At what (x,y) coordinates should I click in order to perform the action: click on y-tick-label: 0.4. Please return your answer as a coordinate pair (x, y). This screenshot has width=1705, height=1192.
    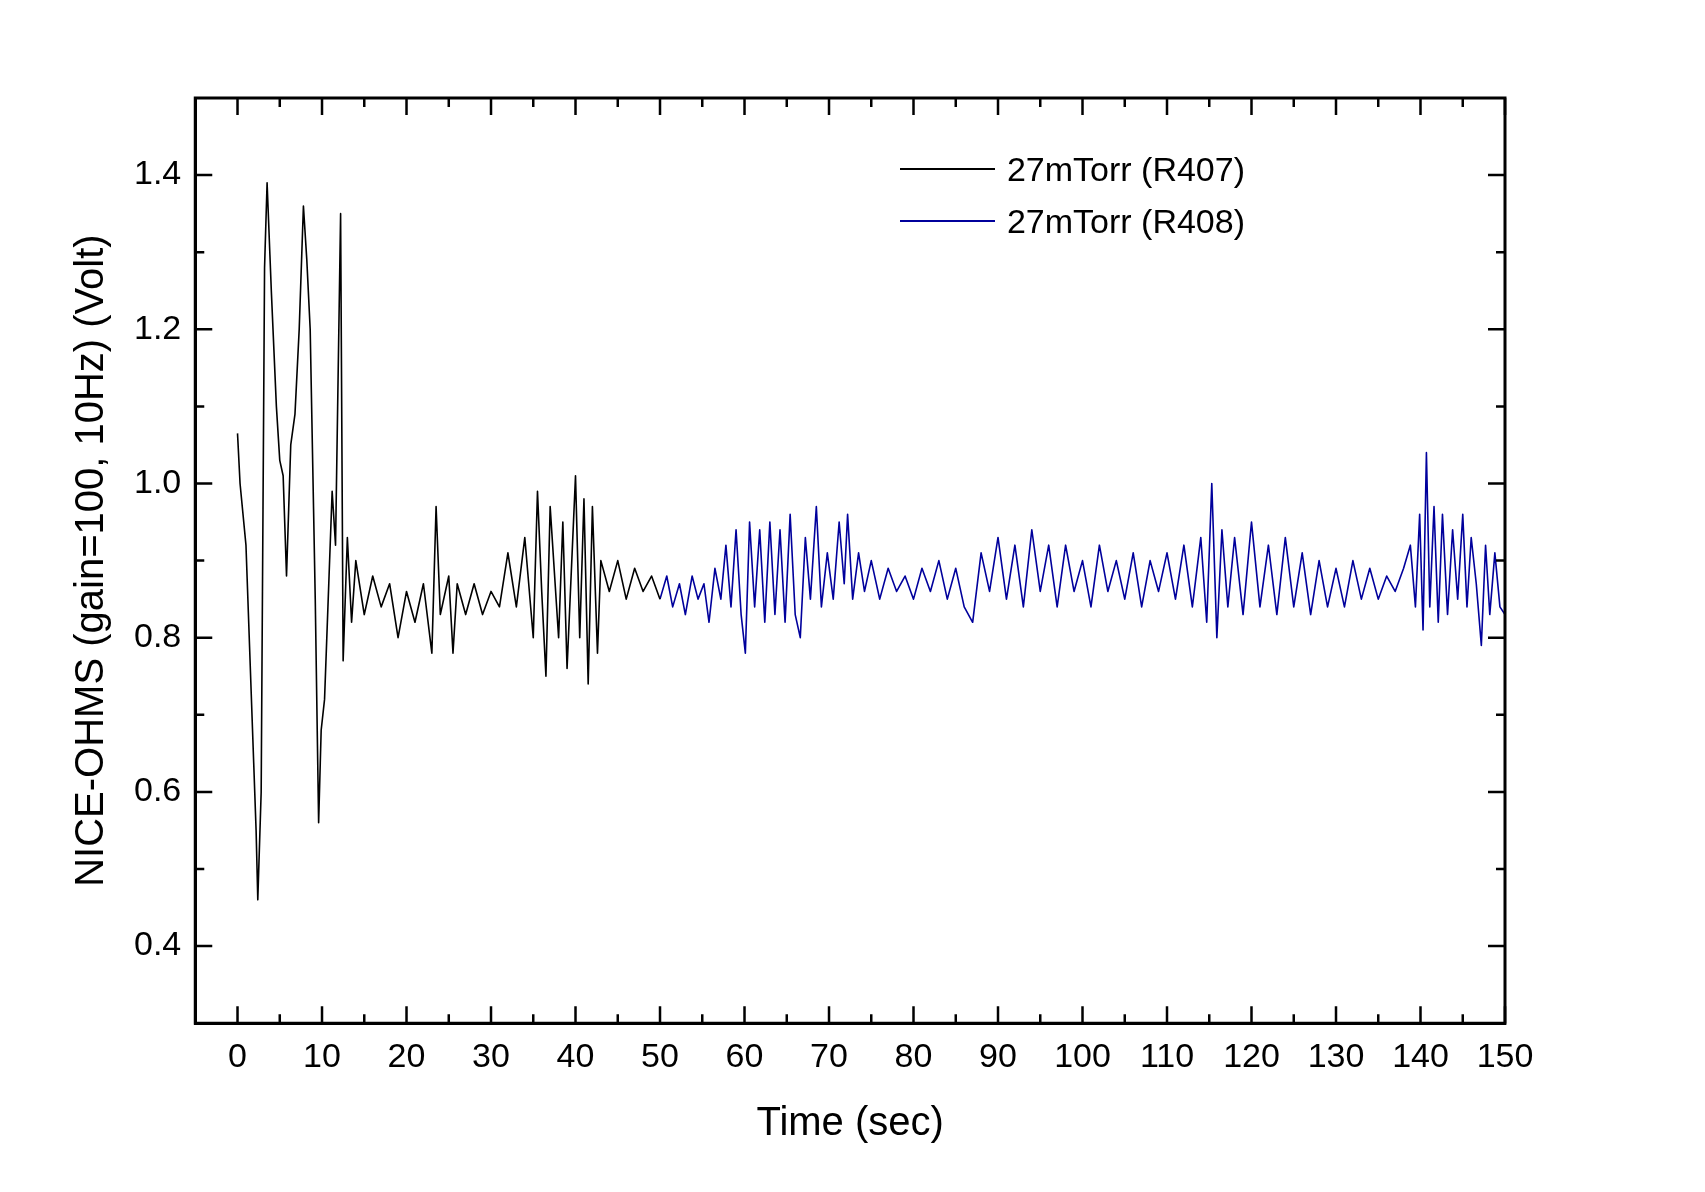
    Looking at the image, I should click on (158, 943).